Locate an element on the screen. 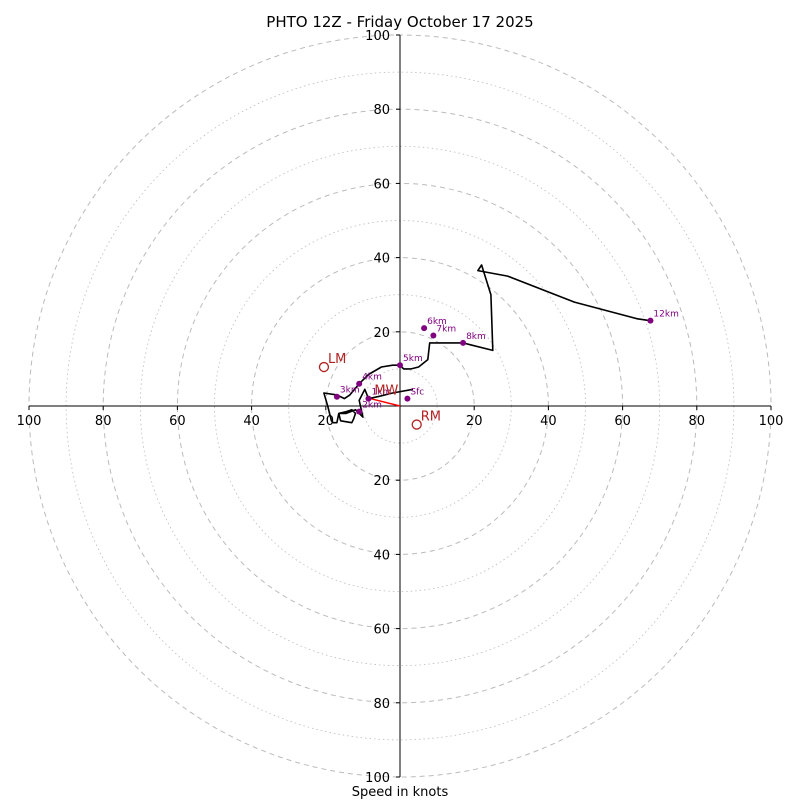  mean-wind-vector is located at coordinates (385, 402).